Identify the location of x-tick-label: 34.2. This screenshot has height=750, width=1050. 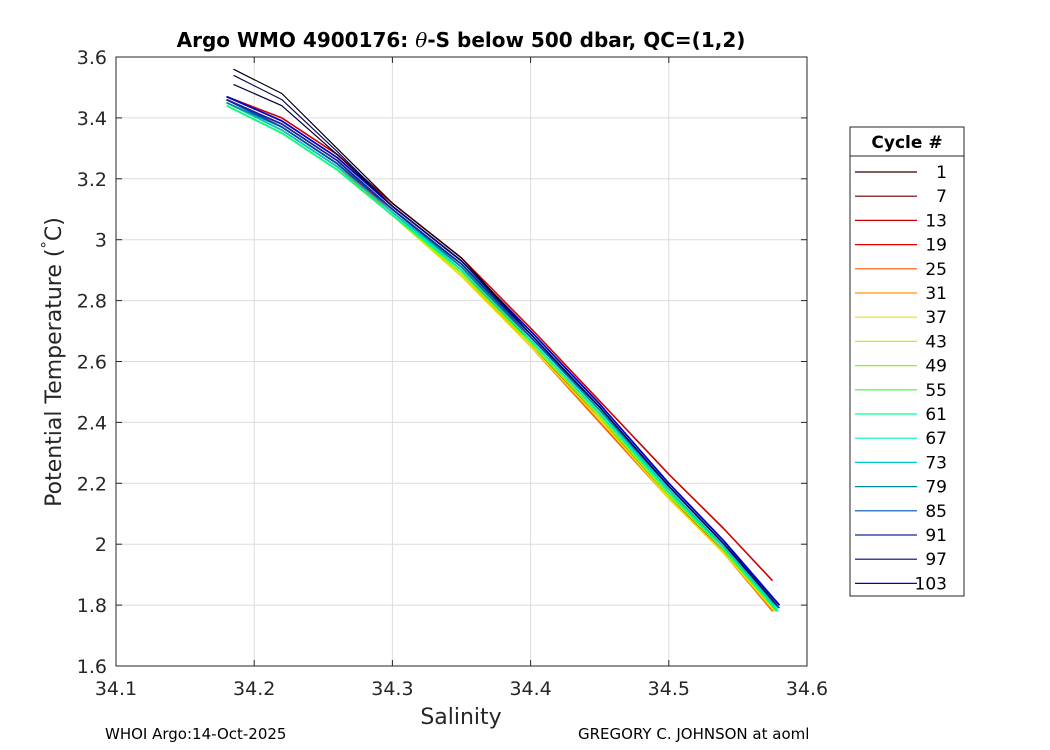
(254, 689).